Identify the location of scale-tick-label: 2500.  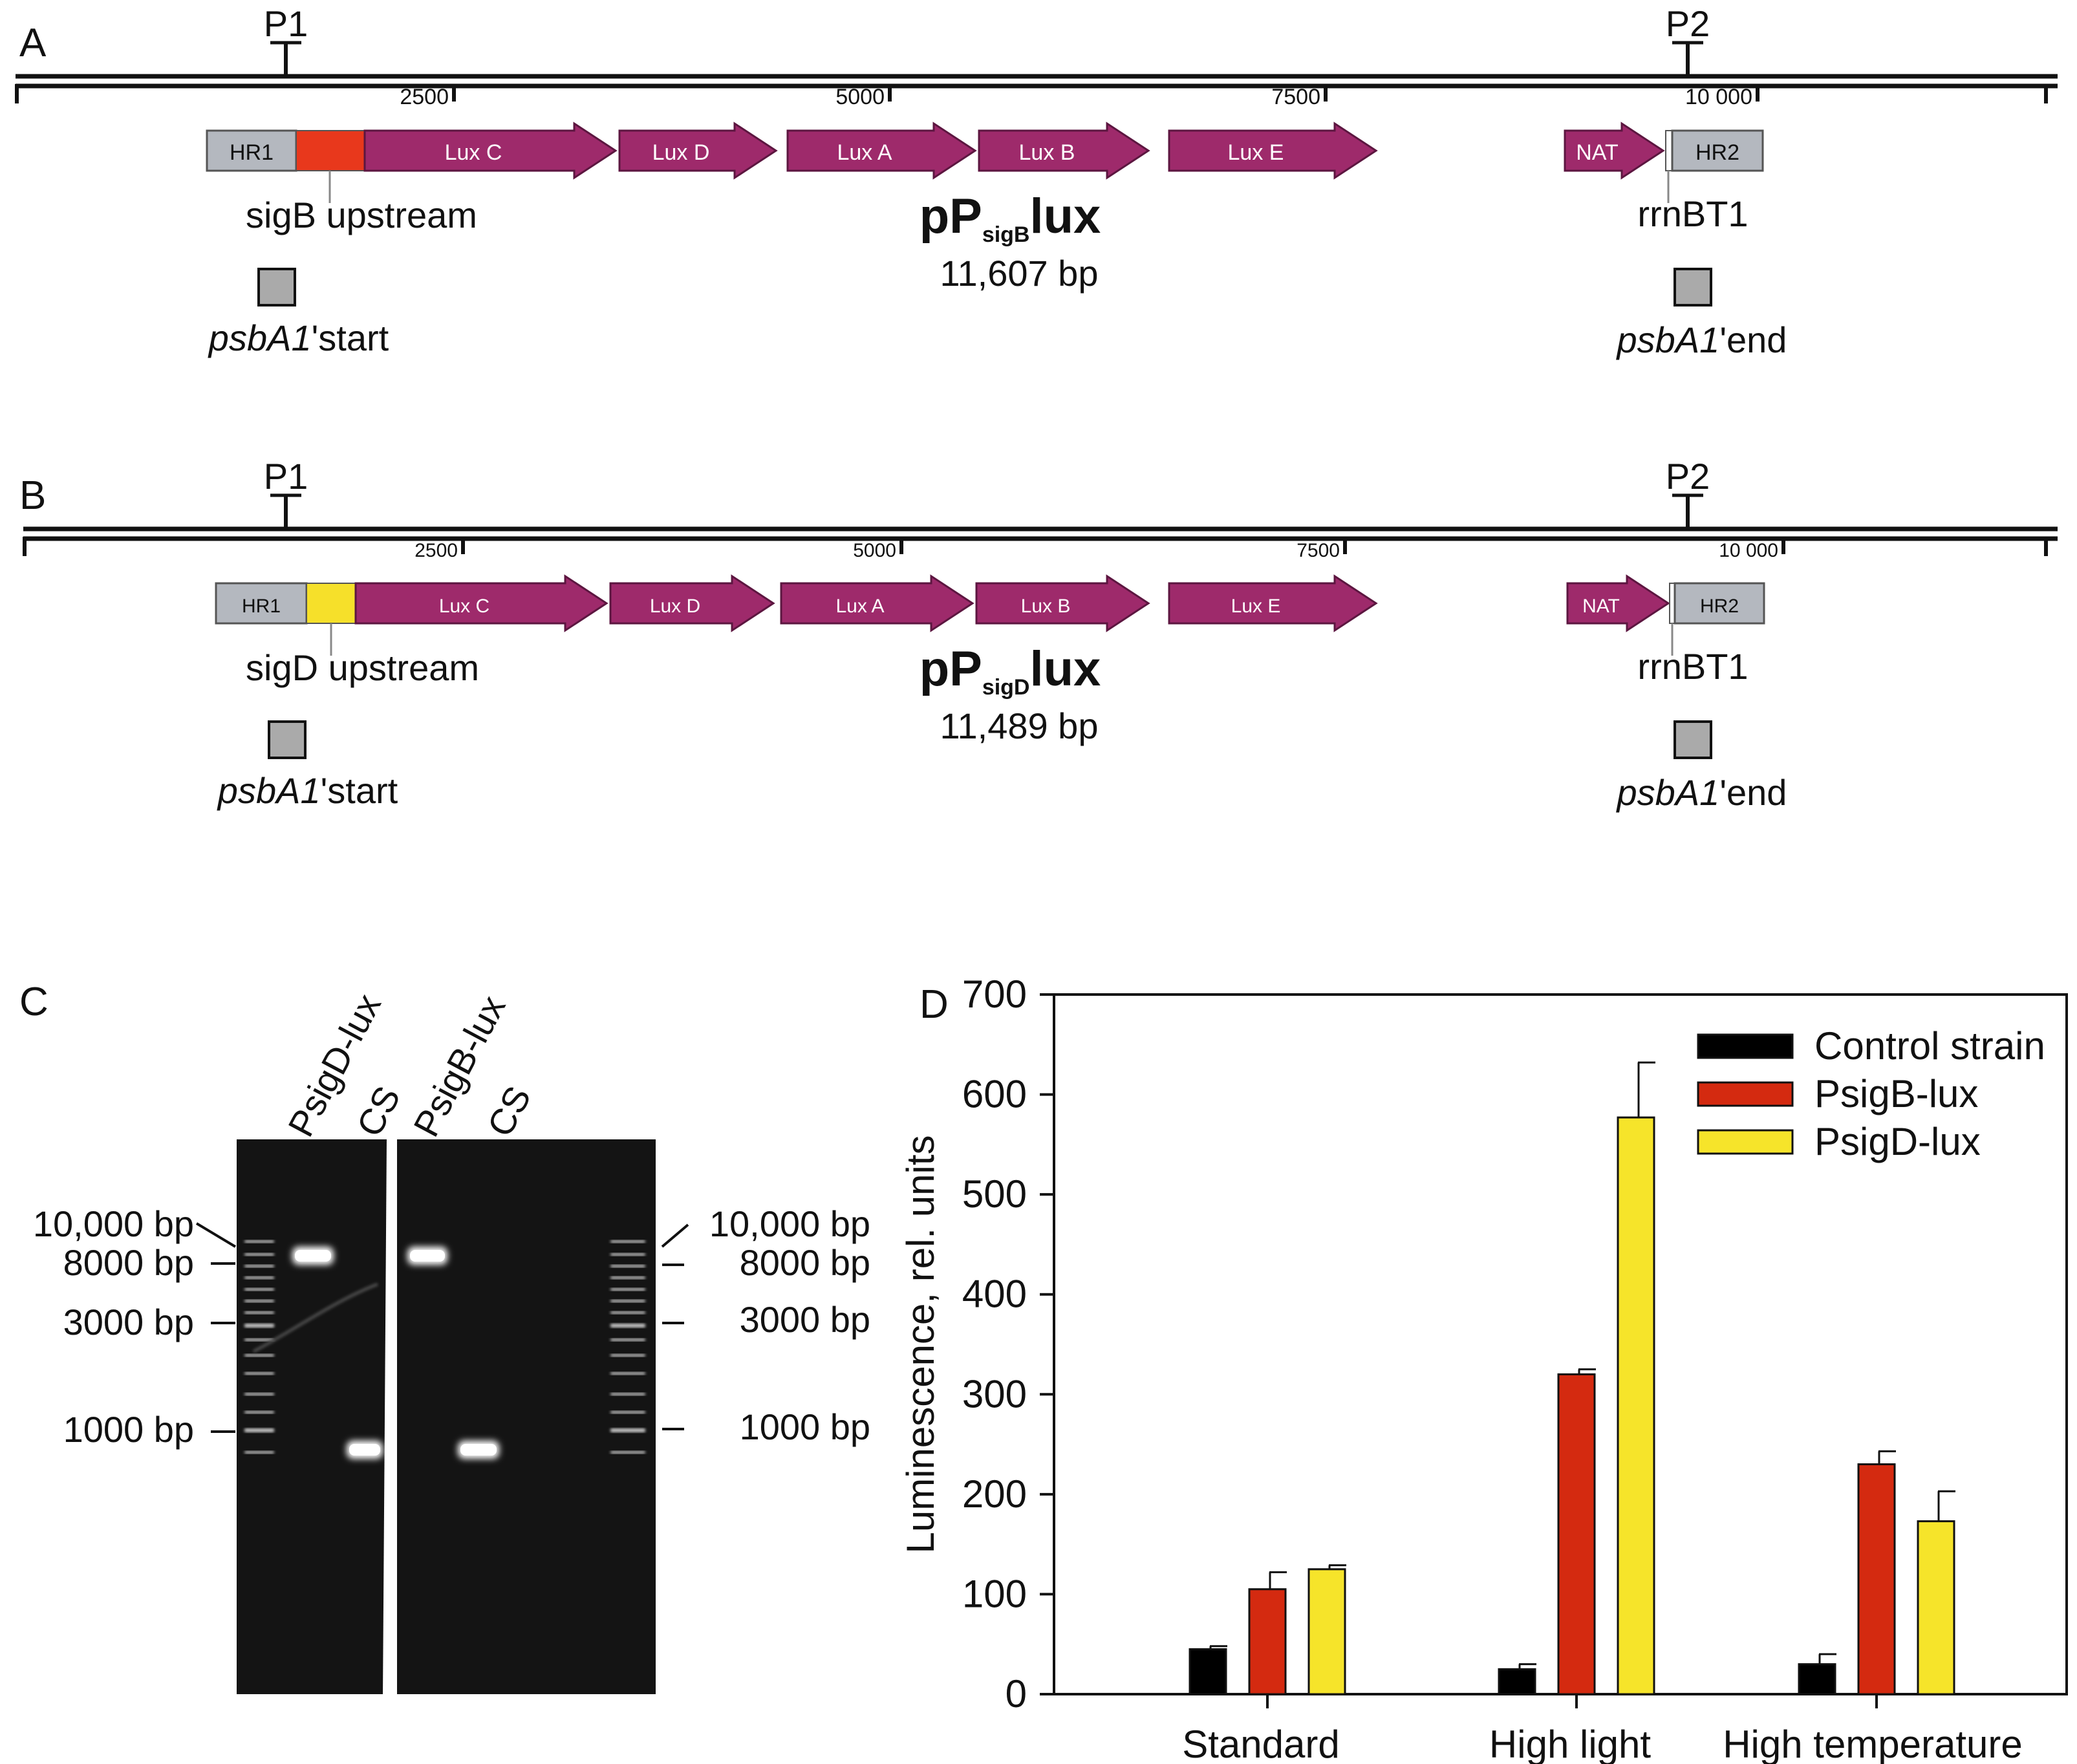
(424, 97).